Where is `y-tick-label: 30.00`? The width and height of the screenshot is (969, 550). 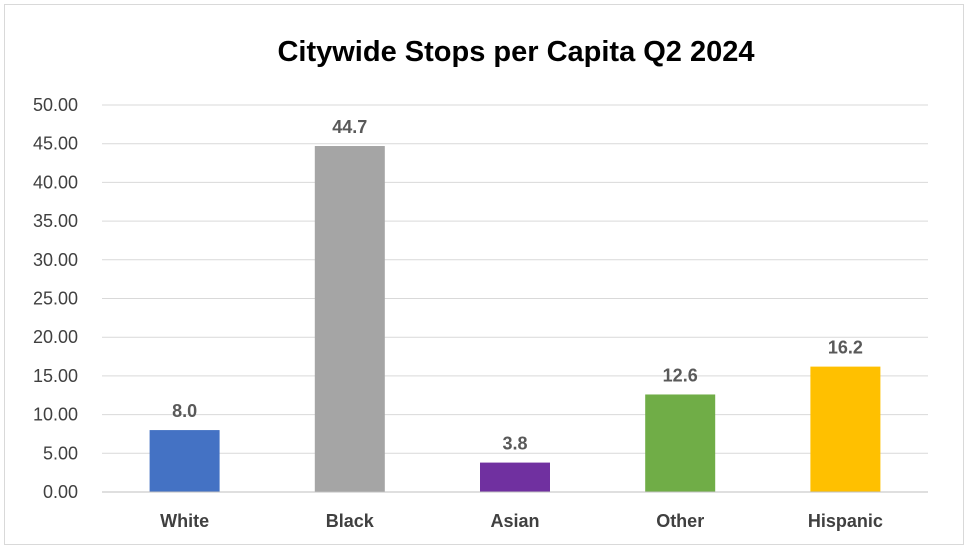
y-tick-label: 30.00 is located at coordinates (55, 260).